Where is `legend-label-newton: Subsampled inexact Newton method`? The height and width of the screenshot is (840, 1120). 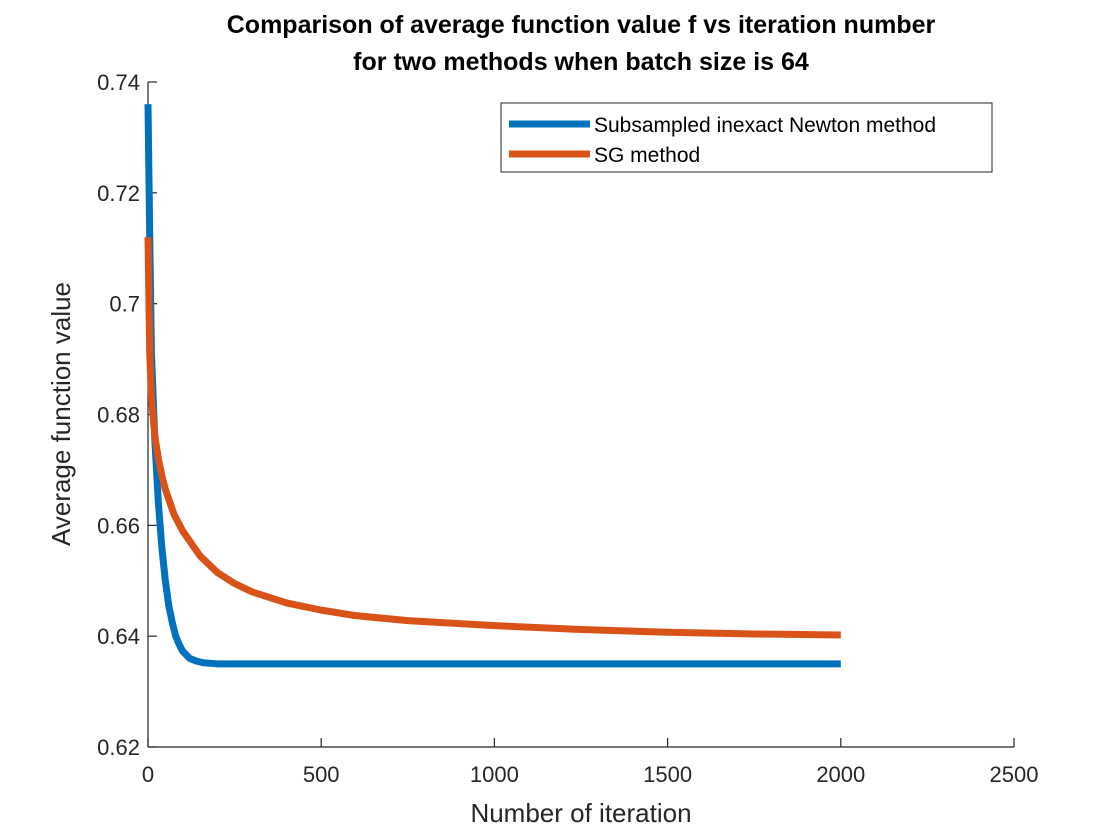 legend-label-newton: Subsampled inexact Newton method is located at coordinates (765, 125).